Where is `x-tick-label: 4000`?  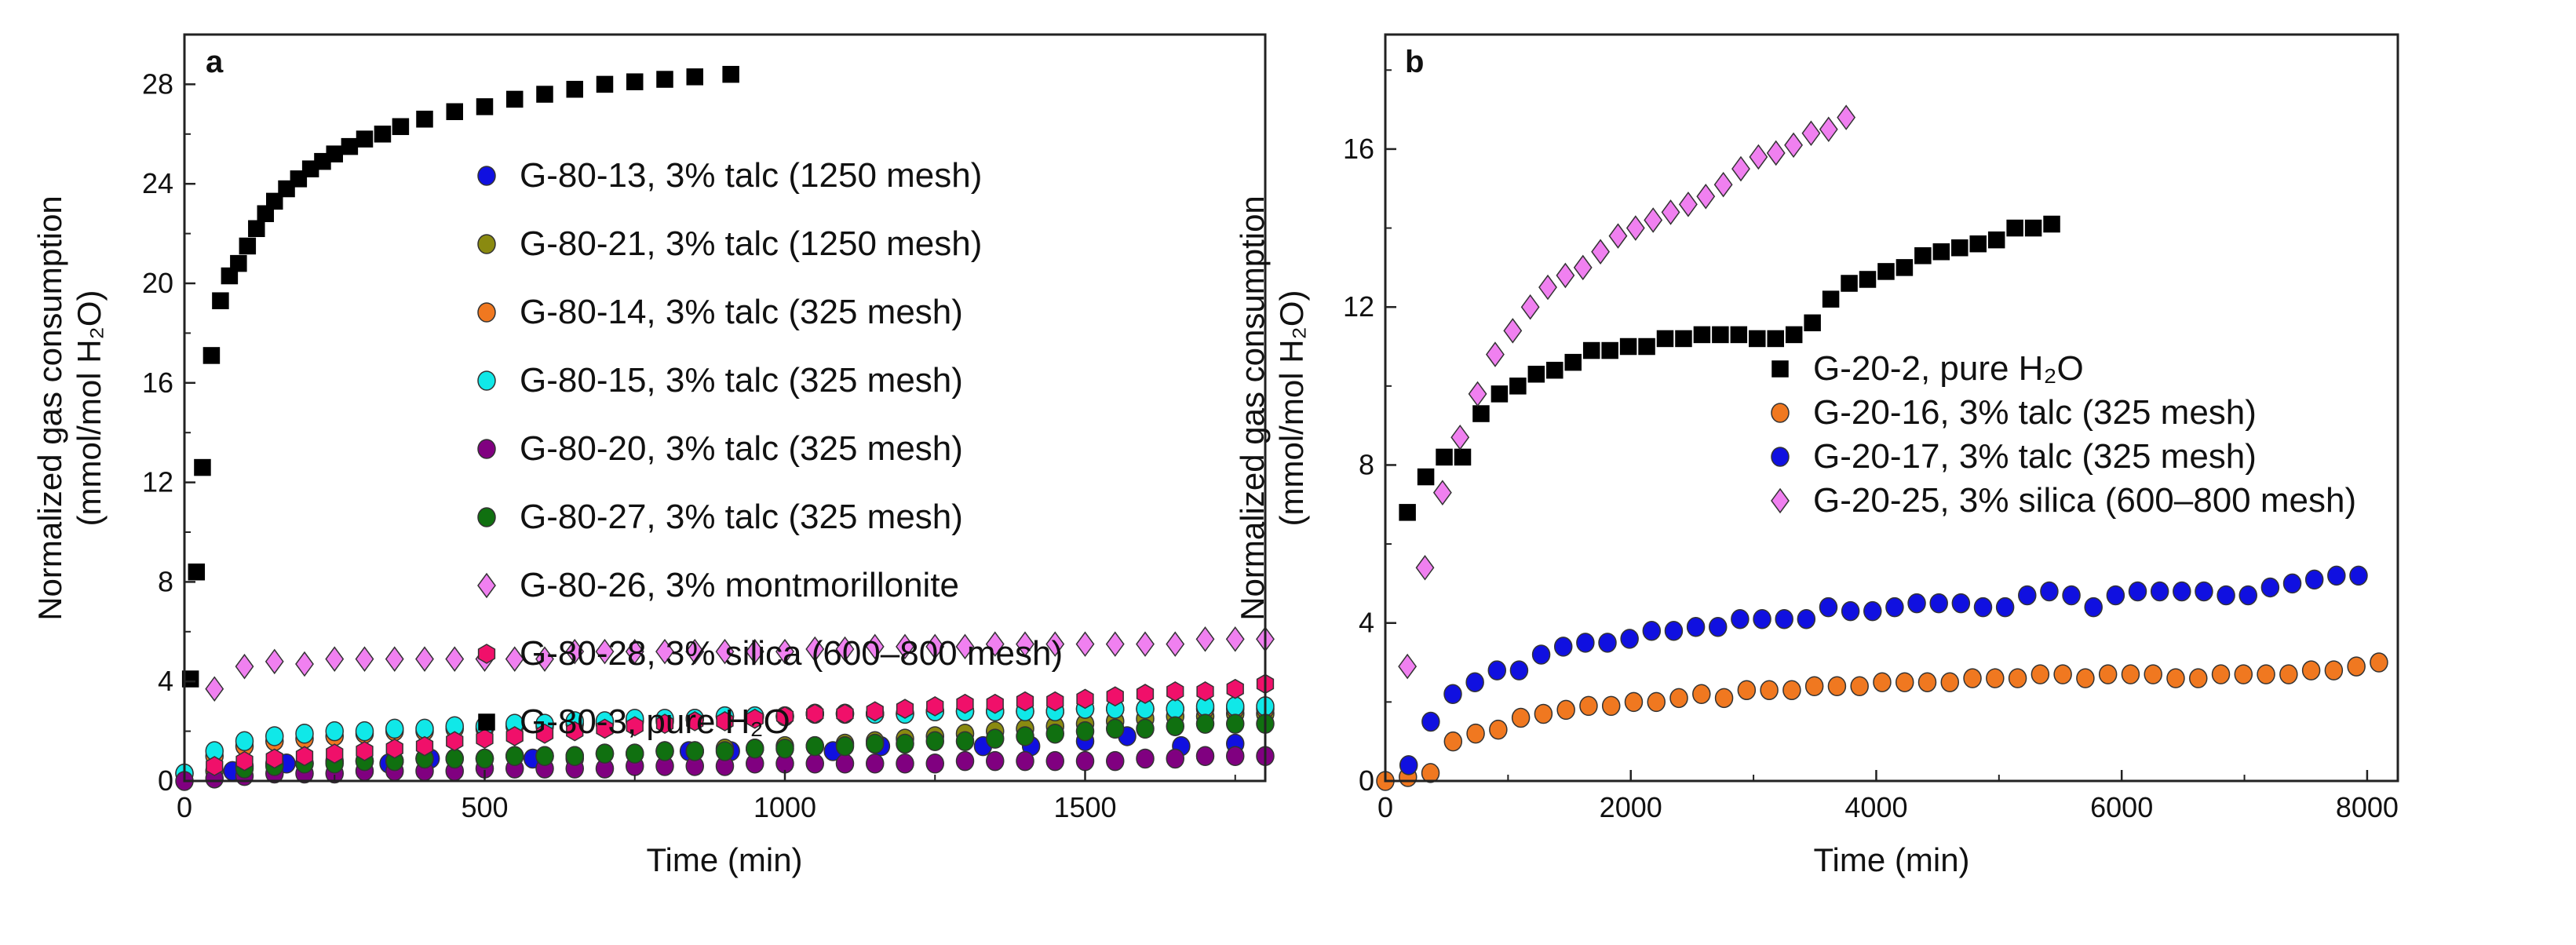 x-tick-label: 4000 is located at coordinates (1875, 807).